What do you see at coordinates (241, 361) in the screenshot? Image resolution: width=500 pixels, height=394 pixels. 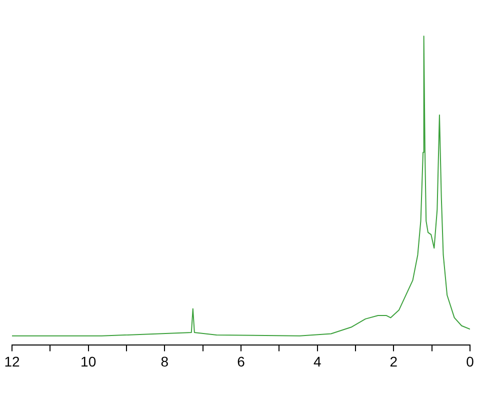 I see `x-tick-label: 6` at bounding box center [241, 361].